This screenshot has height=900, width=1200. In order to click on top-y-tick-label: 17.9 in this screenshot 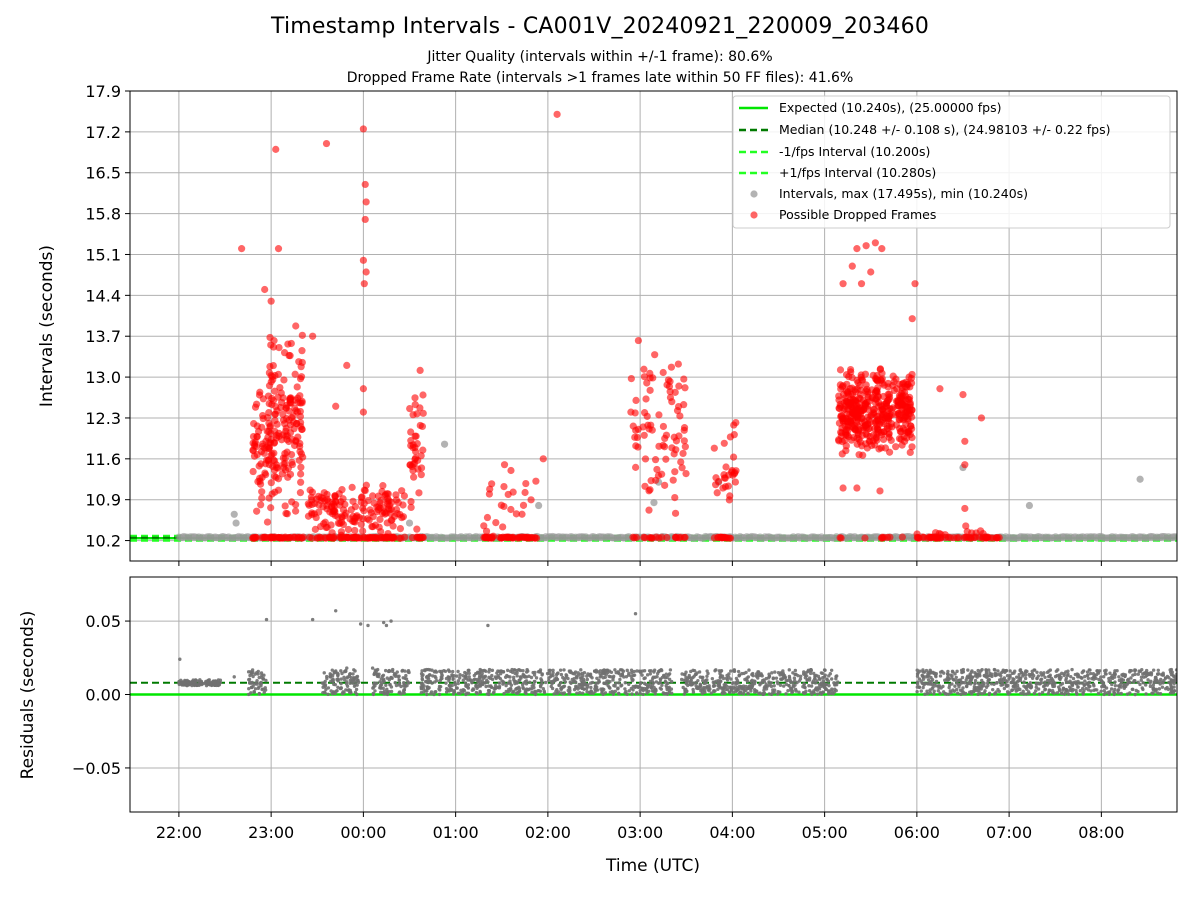, I will do `click(103, 91)`.